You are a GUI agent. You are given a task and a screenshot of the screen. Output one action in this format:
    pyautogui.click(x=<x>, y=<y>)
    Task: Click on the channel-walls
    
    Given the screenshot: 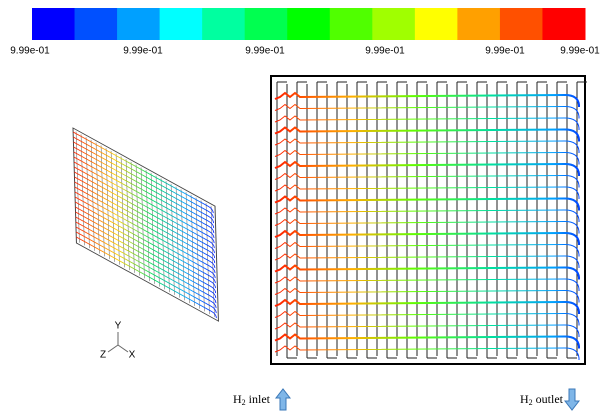 What is the action you would take?
    pyautogui.click(x=145, y=224)
    